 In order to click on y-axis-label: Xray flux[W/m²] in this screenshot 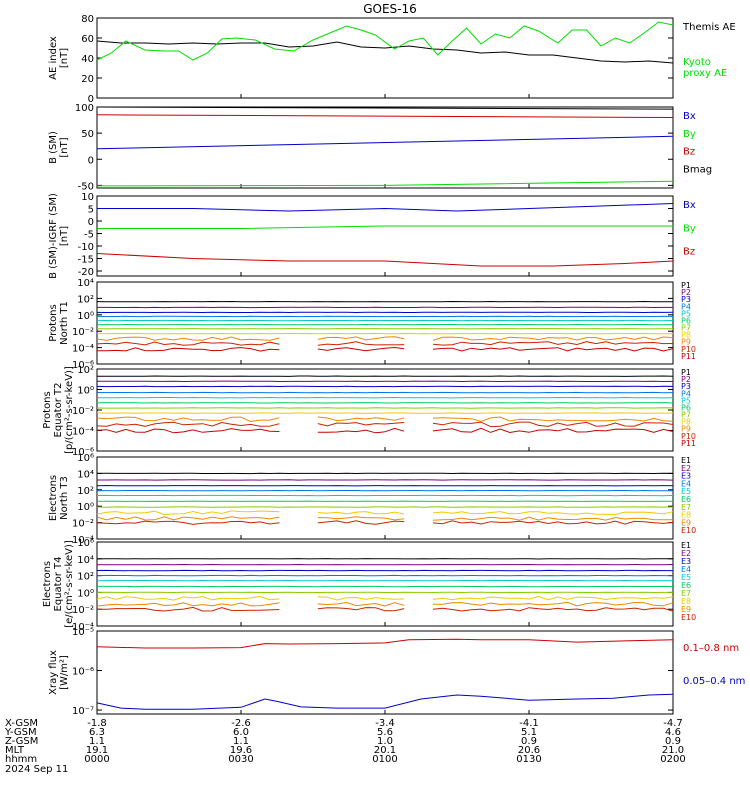, I will do `click(59, 672)`.